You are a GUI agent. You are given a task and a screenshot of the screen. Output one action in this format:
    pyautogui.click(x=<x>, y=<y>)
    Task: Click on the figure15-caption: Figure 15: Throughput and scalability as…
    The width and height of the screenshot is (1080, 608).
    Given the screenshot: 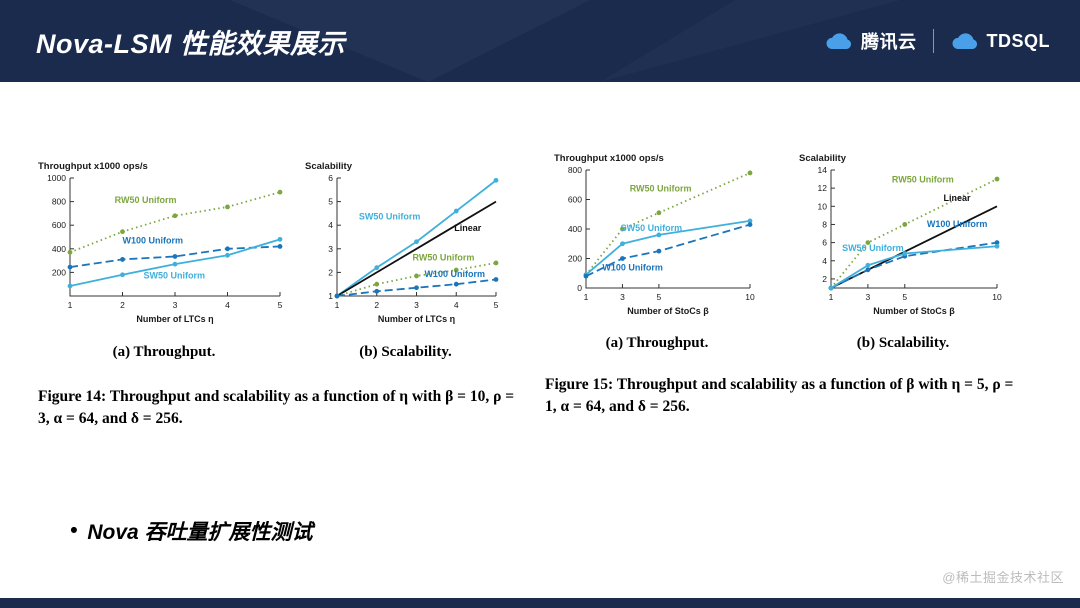 What is the action you would take?
    pyautogui.click(x=779, y=395)
    